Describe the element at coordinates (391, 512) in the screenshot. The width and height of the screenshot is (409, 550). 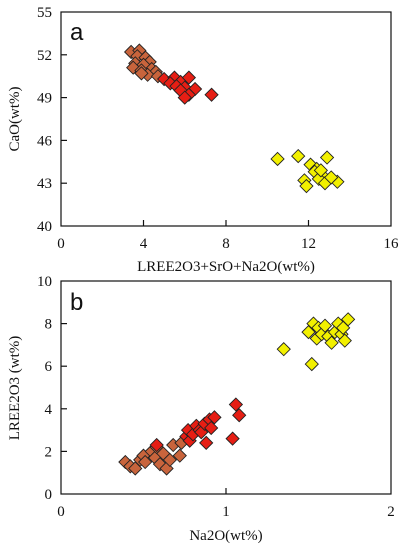
I see `panel-b-xtick-label: 2` at that location.